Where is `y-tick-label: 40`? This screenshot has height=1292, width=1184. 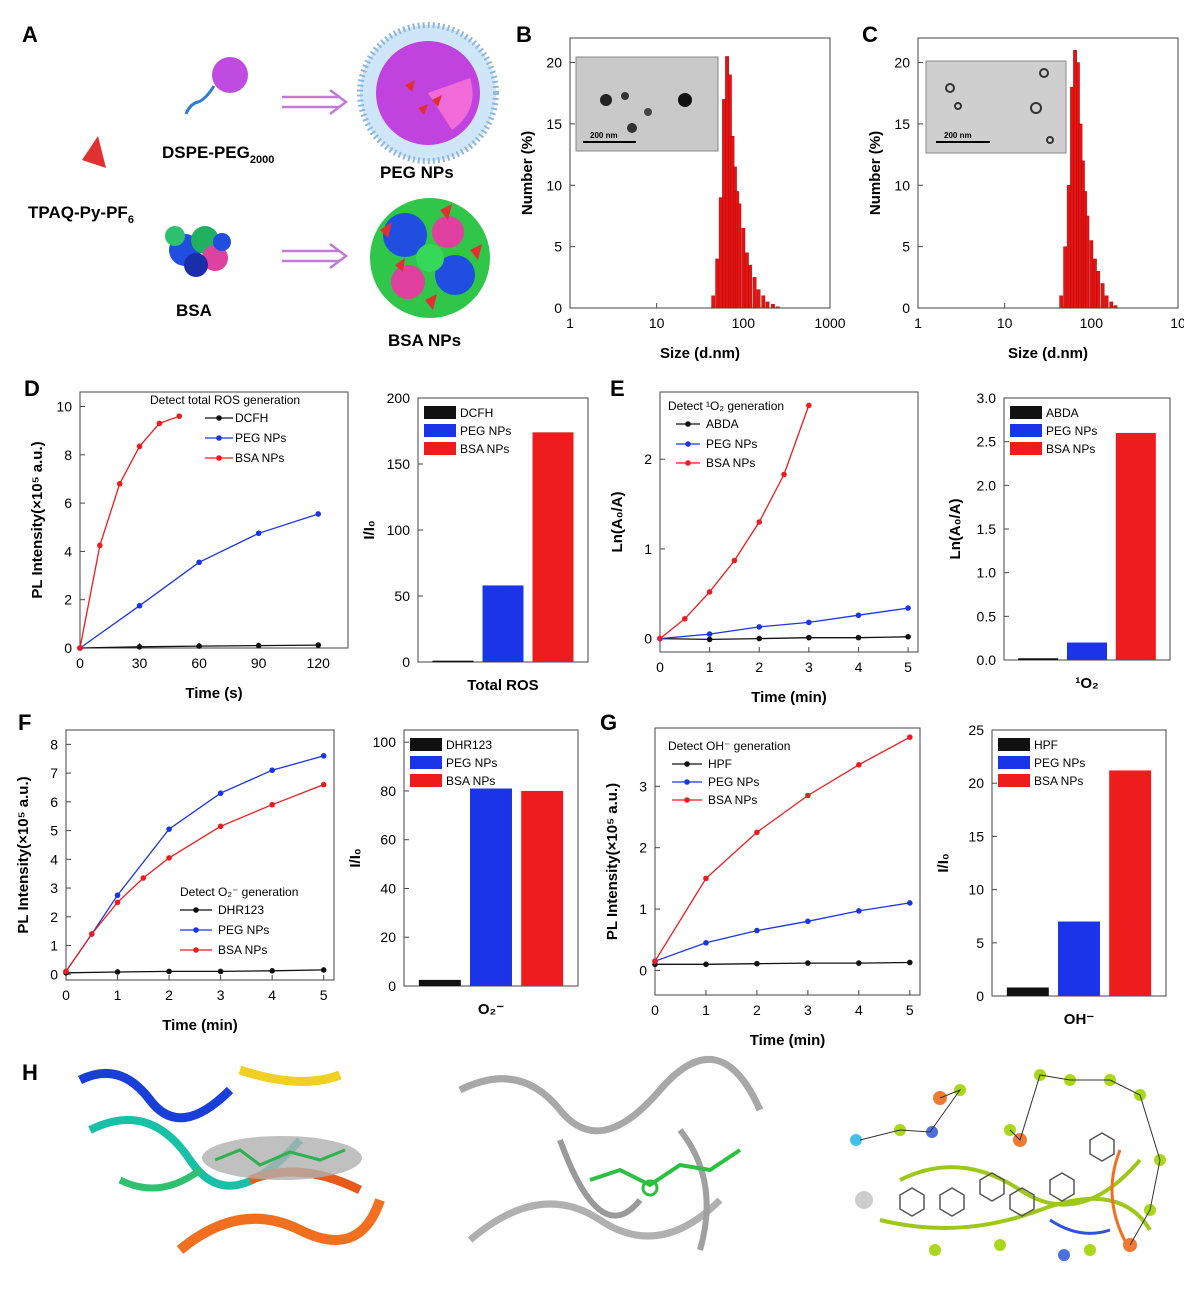 y-tick-label: 40 is located at coordinates (388, 888).